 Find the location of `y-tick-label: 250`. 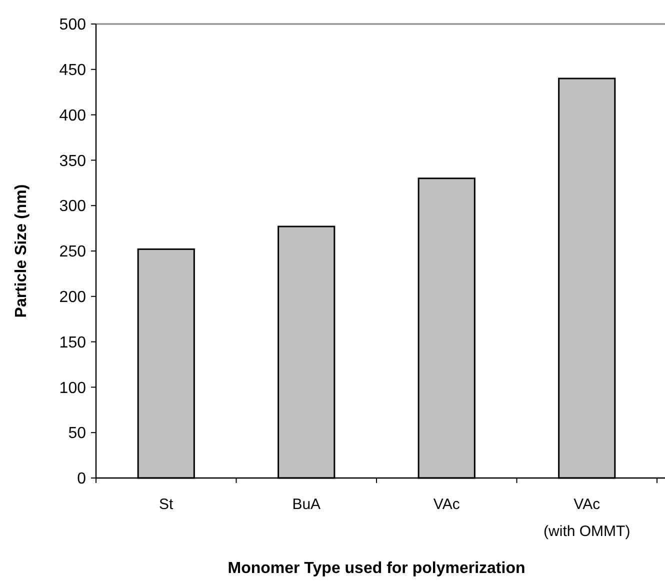

y-tick-label: 250 is located at coordinates (72, 252).